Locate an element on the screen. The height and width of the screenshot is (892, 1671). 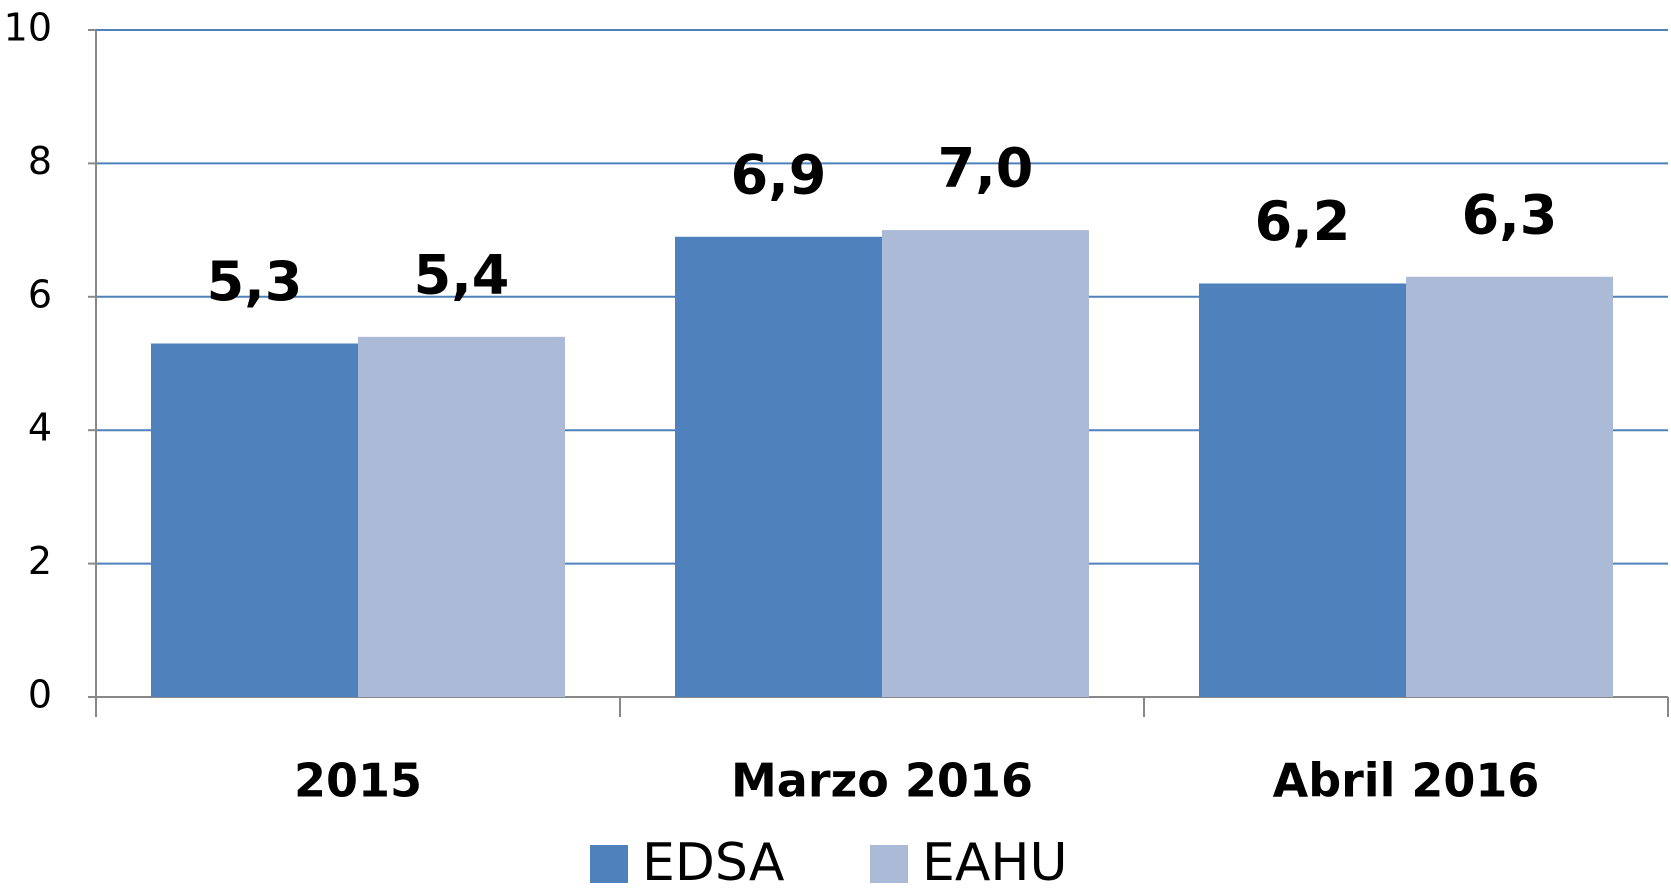
value-label: 5,4 is located at coordinates (462, 274).